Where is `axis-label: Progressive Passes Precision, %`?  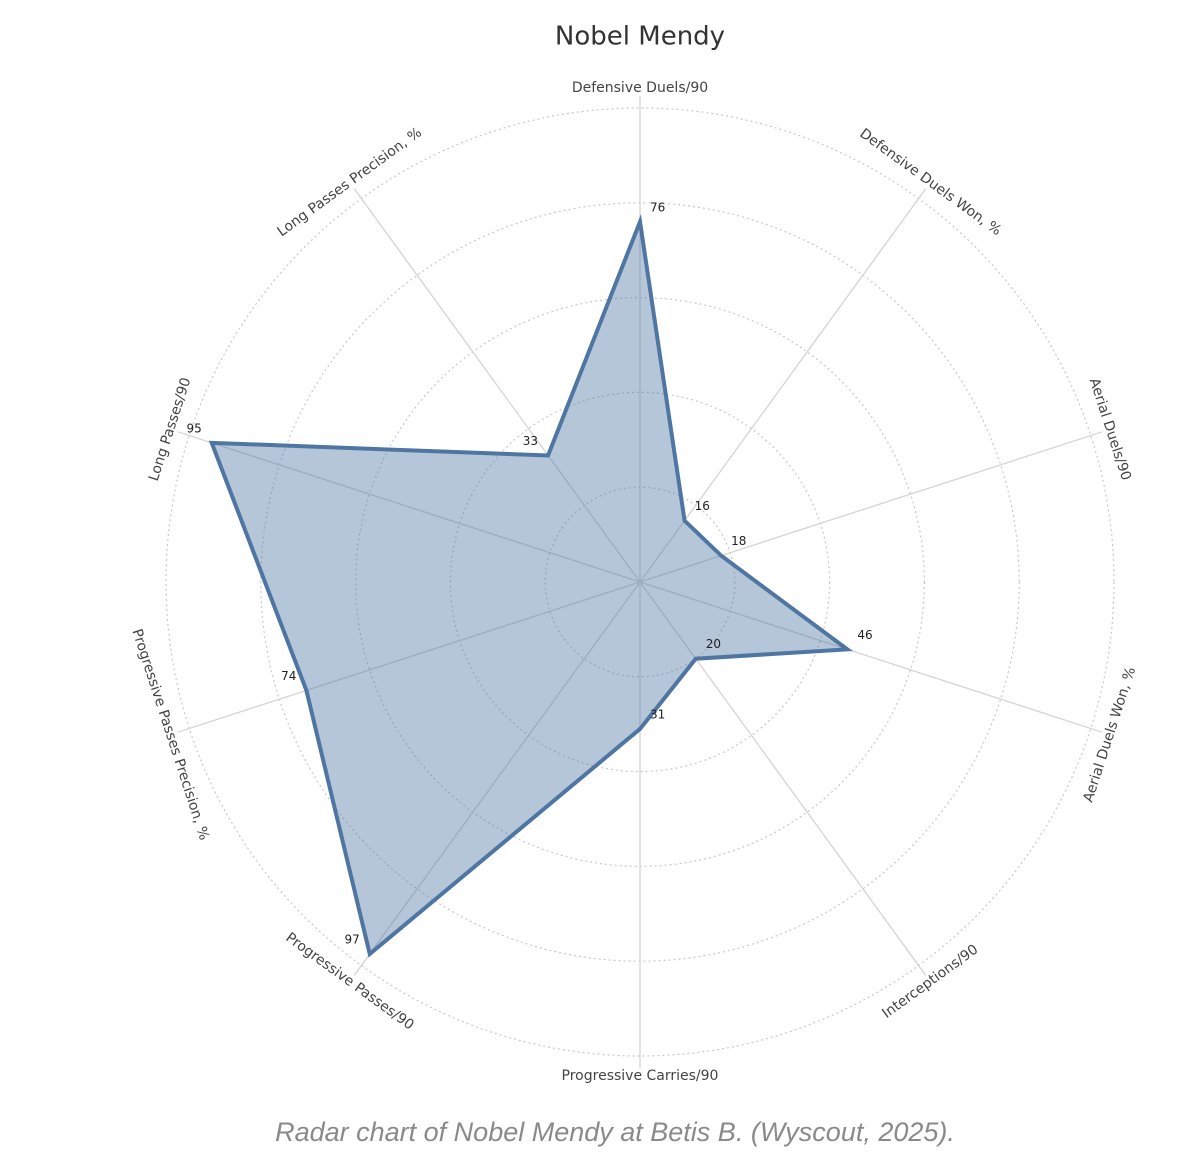
axis-label: Progressive Passes Precision, % is located at coordinates (170, 734).